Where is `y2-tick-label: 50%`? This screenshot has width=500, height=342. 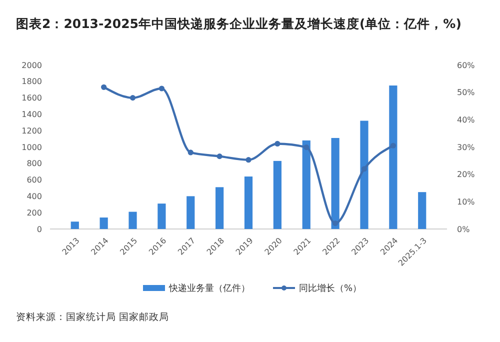 y2-tick-label: 50% is located at coordinates (466, 93).